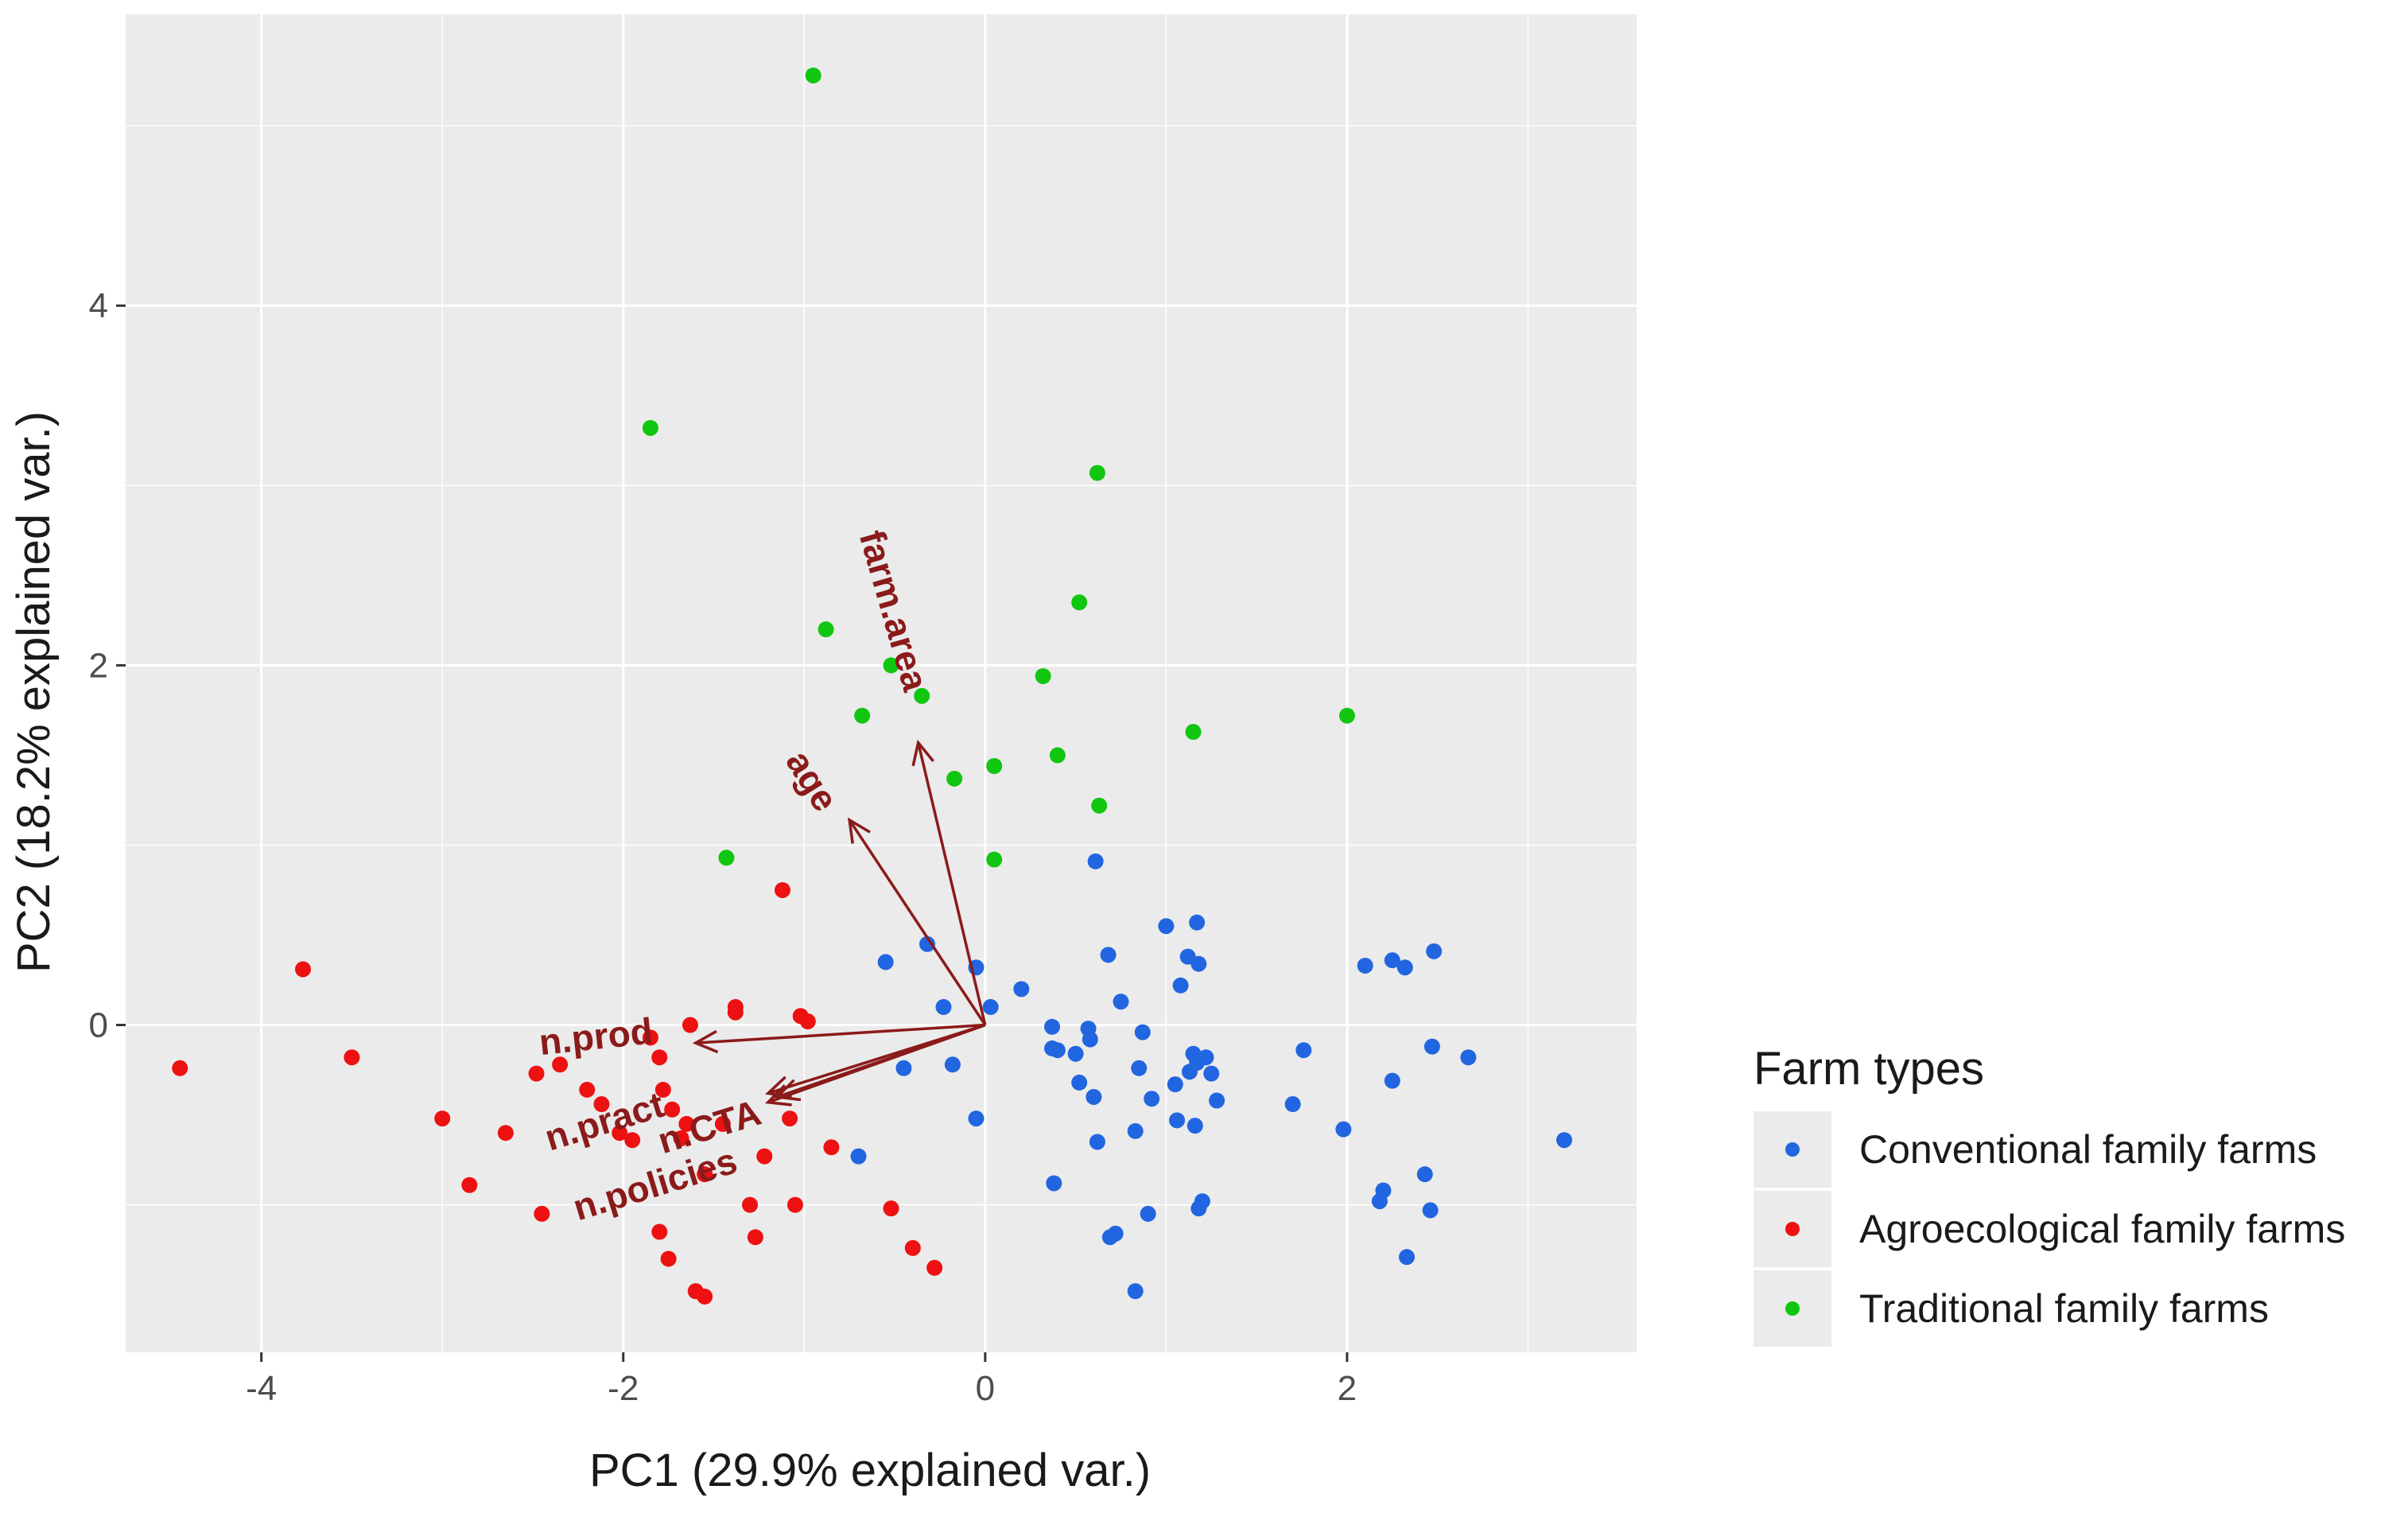 This screenshot has width=2408, height=1513. What do you see at coordinates (98, 666) in the screenshot?
I see `y-tick-label: 2` at bounding box center [98, 666].